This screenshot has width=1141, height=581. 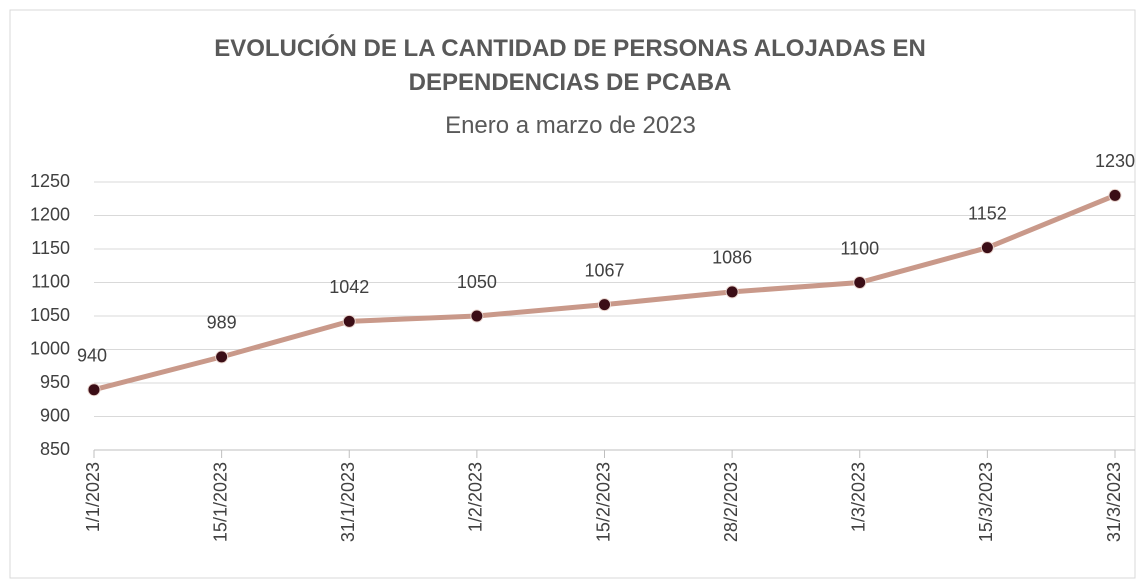 I want to click on x-tick-label: 31/1/2023, so click(x=348, y=502).